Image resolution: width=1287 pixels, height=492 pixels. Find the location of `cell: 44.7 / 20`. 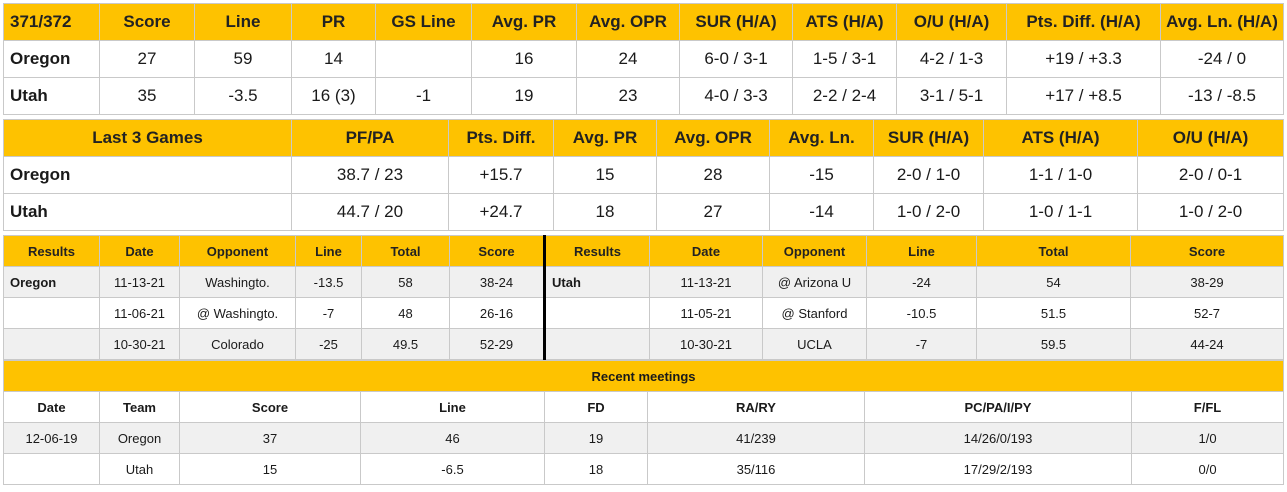

cell: 44.7 / 20 is located at coordinates (370, 212).